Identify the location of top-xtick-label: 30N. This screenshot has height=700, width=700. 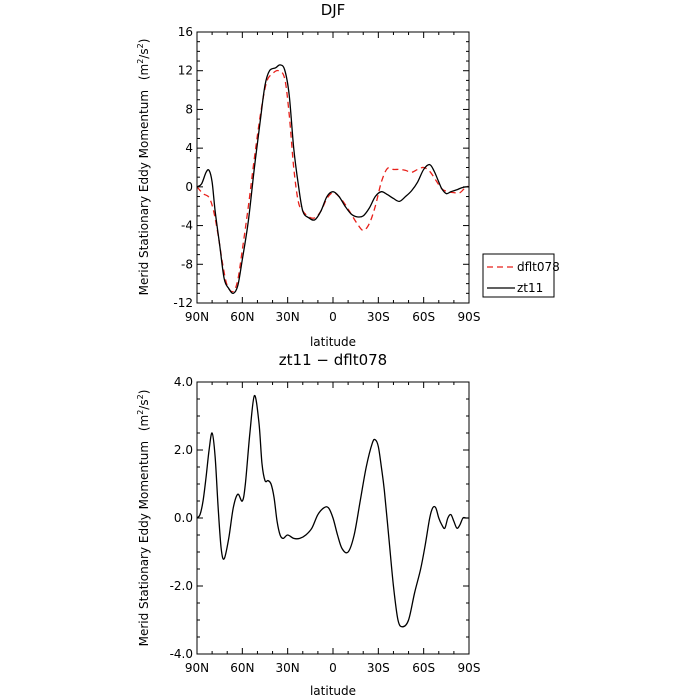
(288, 317).